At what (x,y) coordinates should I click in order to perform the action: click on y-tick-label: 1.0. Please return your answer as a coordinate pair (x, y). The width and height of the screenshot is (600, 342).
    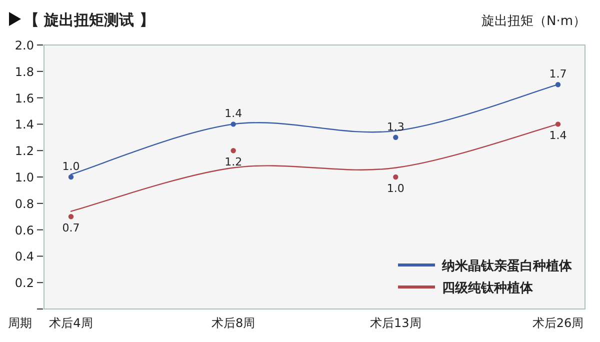
    Looking at the image, I should click on (24, 177).